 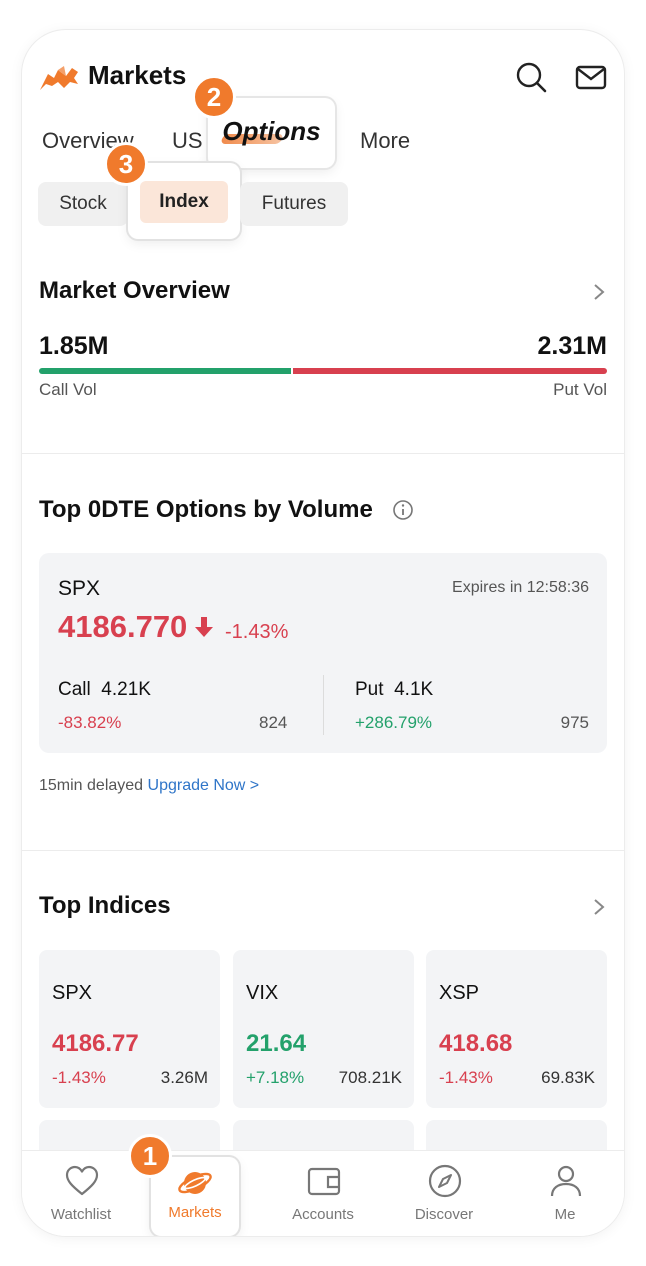 I want to click on put-volume-value: 2.31M, so click(x=572, y=346).